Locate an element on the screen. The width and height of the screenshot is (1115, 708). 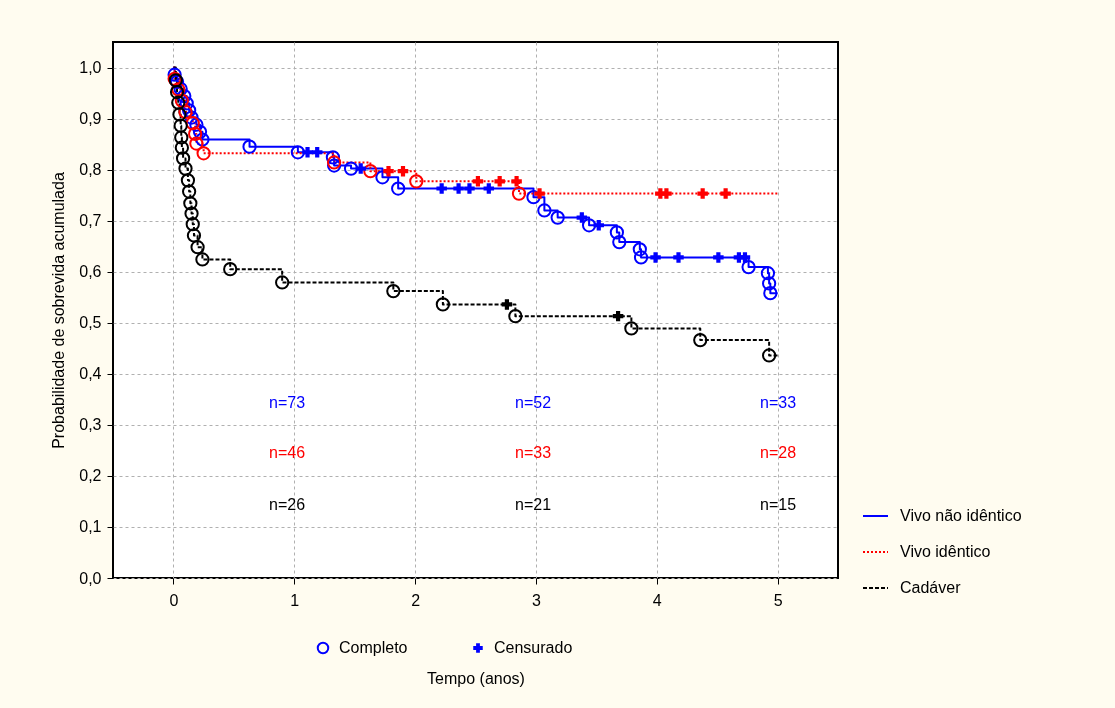
legend-label: Censurado is located at coordinates (533, 647).